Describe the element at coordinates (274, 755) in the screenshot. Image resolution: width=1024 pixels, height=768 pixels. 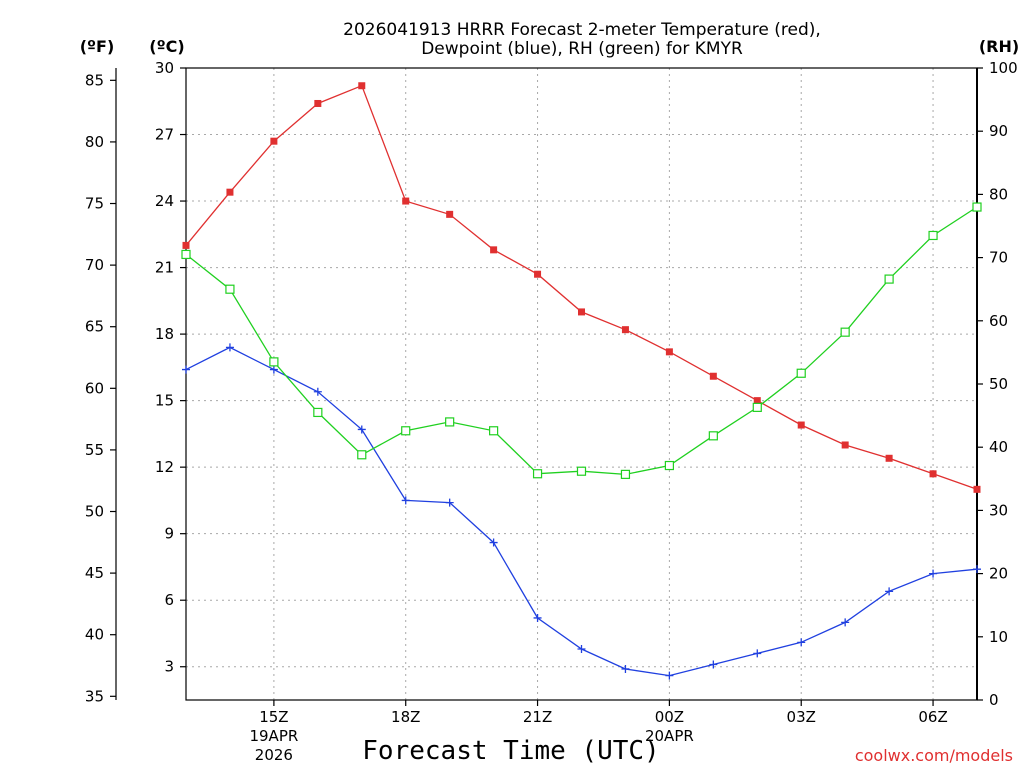
I see `x-tick-year-label: 2026` at that location.